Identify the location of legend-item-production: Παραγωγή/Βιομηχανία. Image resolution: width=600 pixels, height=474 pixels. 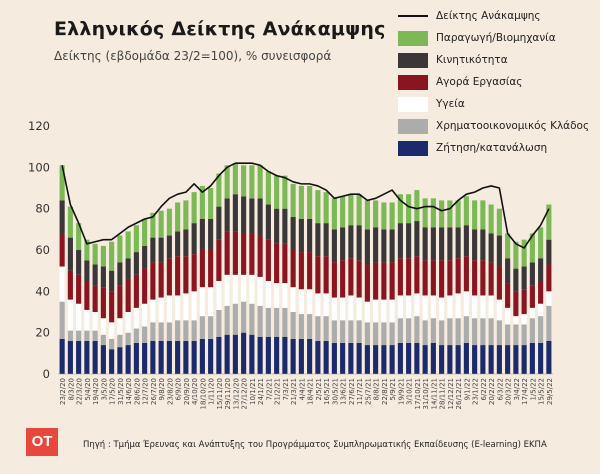
(498, 39).